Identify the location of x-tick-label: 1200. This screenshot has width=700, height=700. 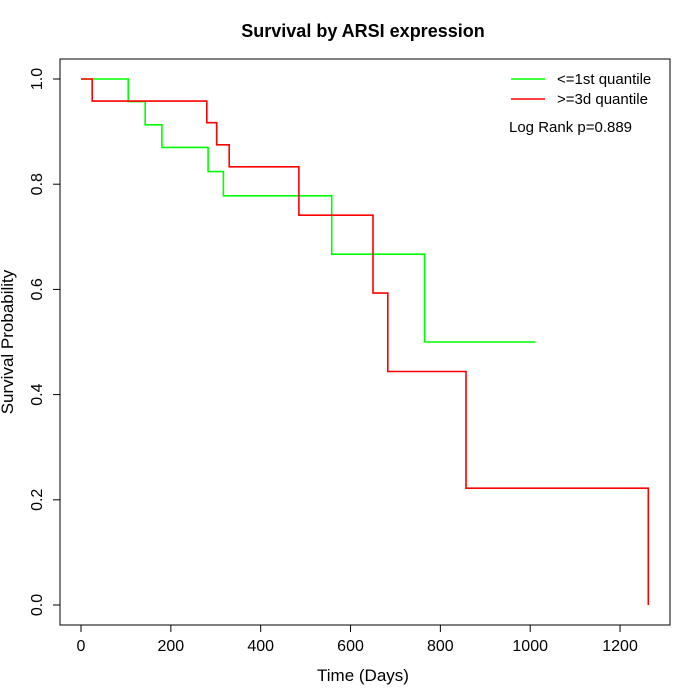
(620, 646).